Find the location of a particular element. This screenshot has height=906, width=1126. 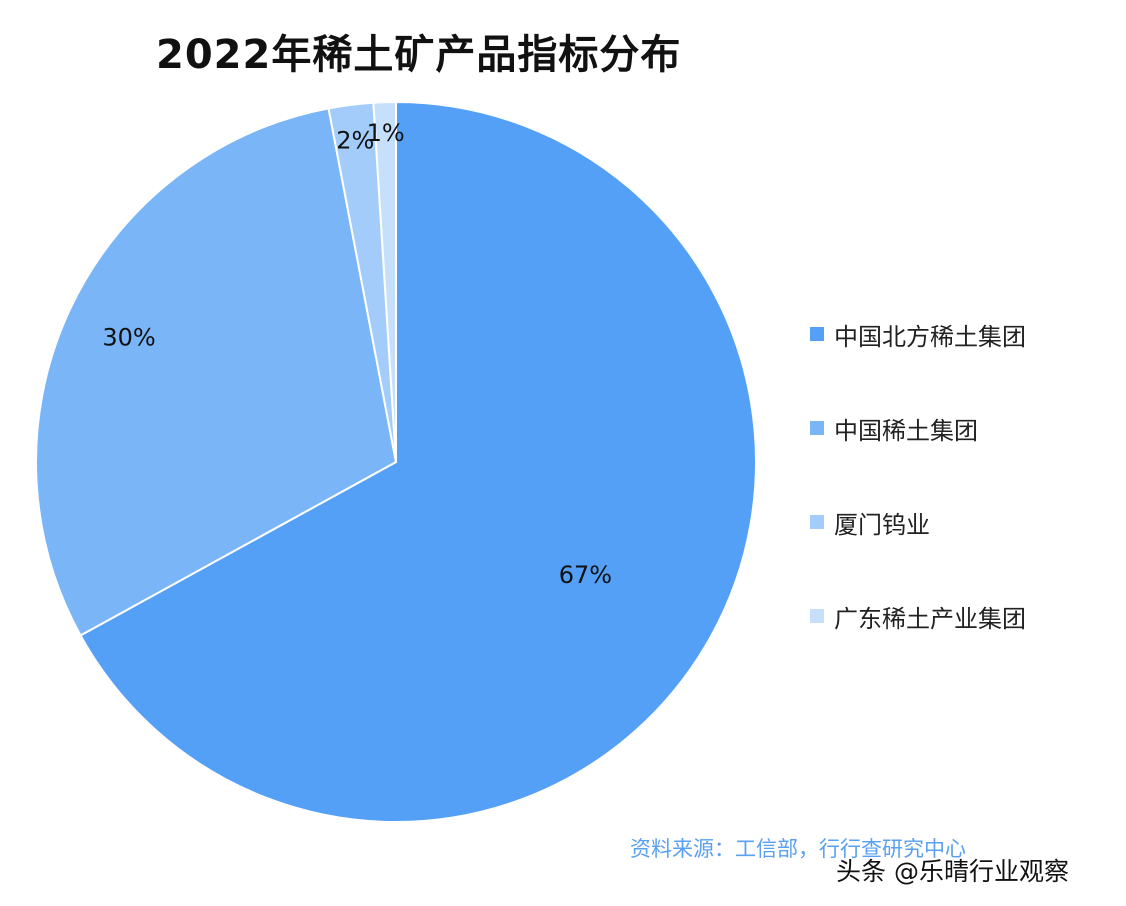

slice-label: 30% is located at coordinates (128, 337).